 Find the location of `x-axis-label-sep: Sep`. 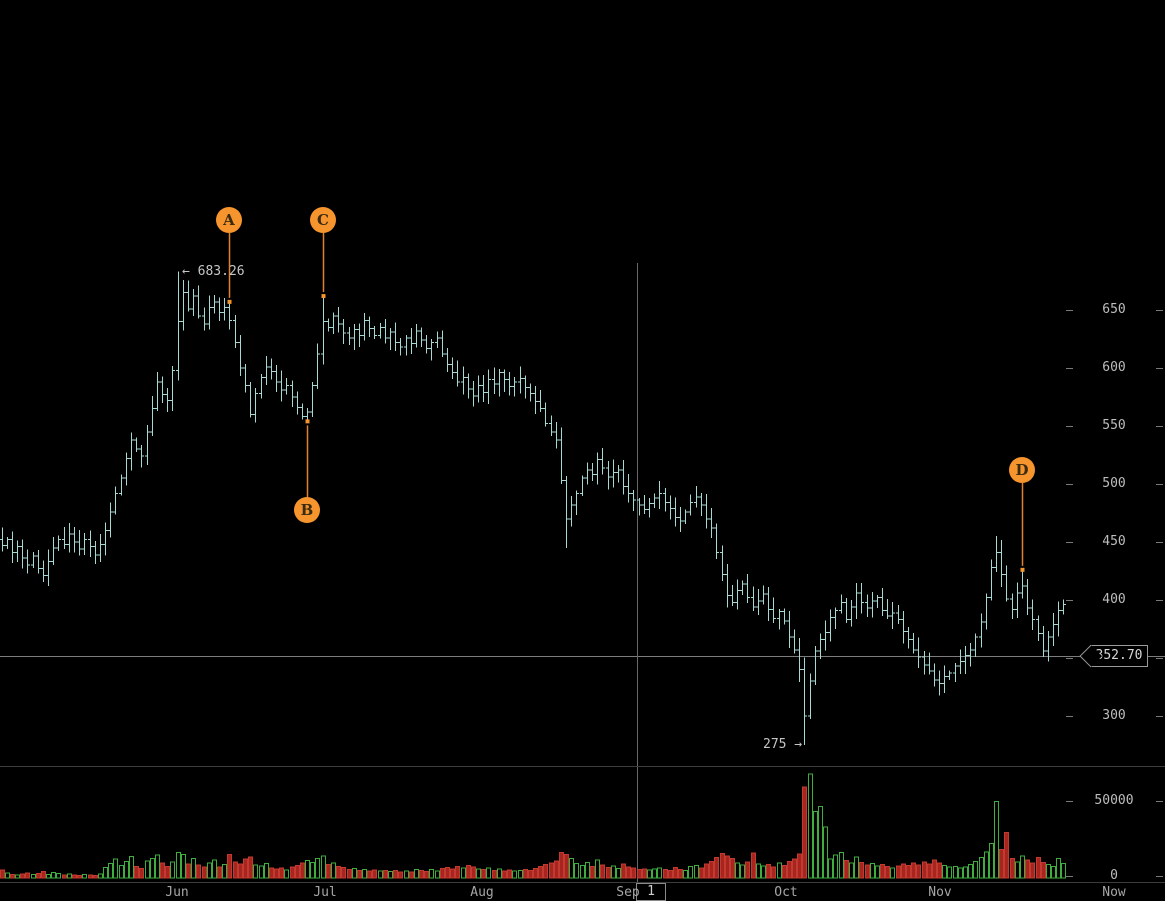

x-axis-label-sep: Sep is located at coordinates (628, 892).